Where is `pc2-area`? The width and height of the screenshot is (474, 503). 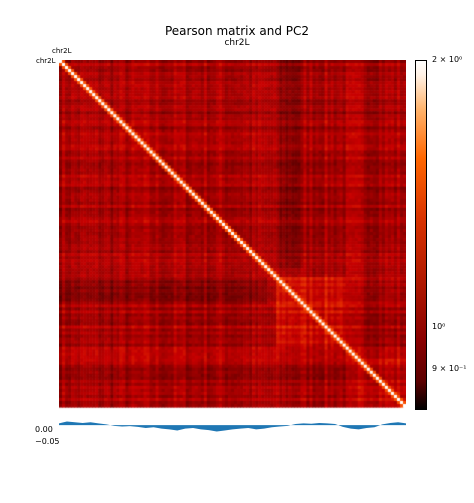
pc2-area is located at coordinates (232, 426).